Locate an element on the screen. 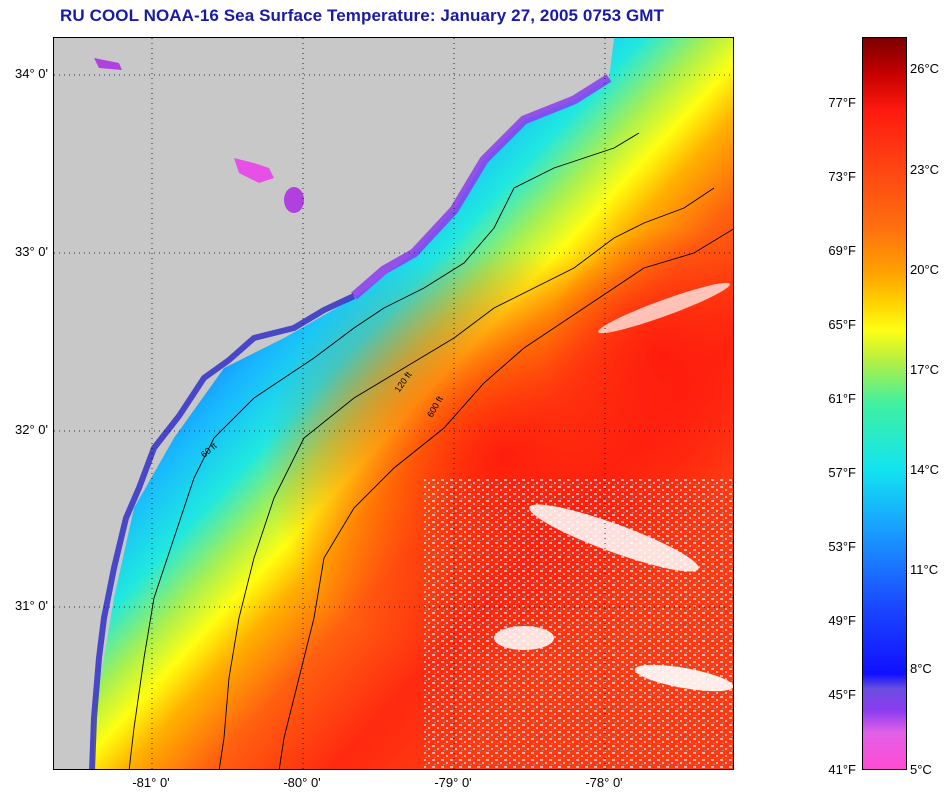  colorbar-c-label: 23°C is located at coordinates (925, 169).